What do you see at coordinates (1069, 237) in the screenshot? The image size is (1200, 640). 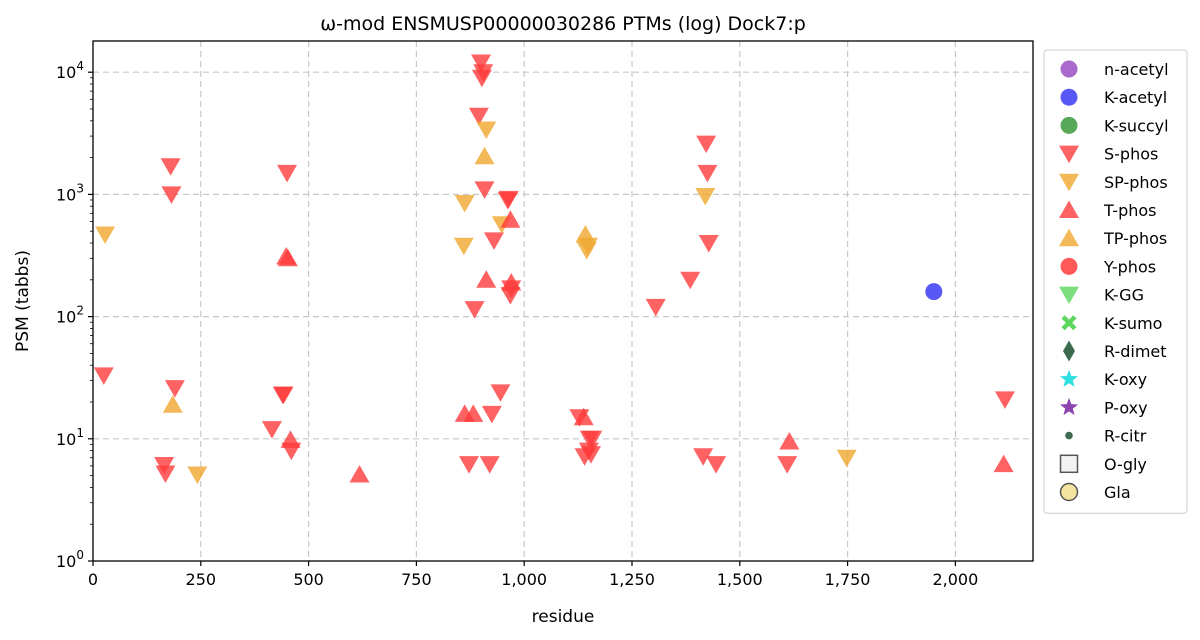 I see `legend-marker-tp-phos` at bounding box center [1069, 237].